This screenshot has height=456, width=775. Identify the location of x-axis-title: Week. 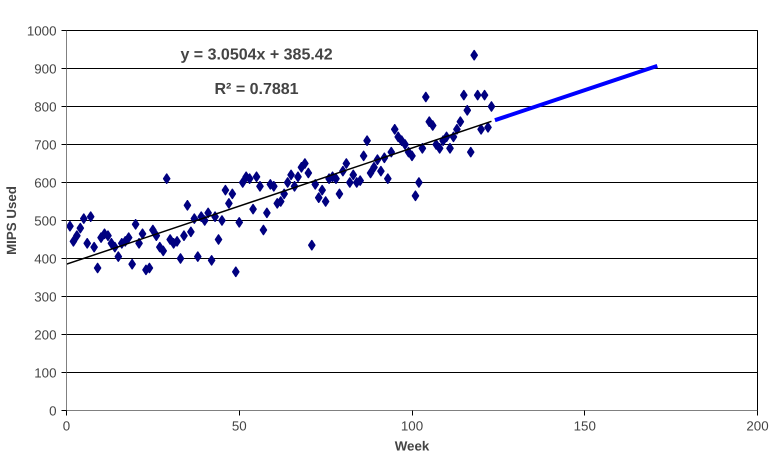
(412, 446).